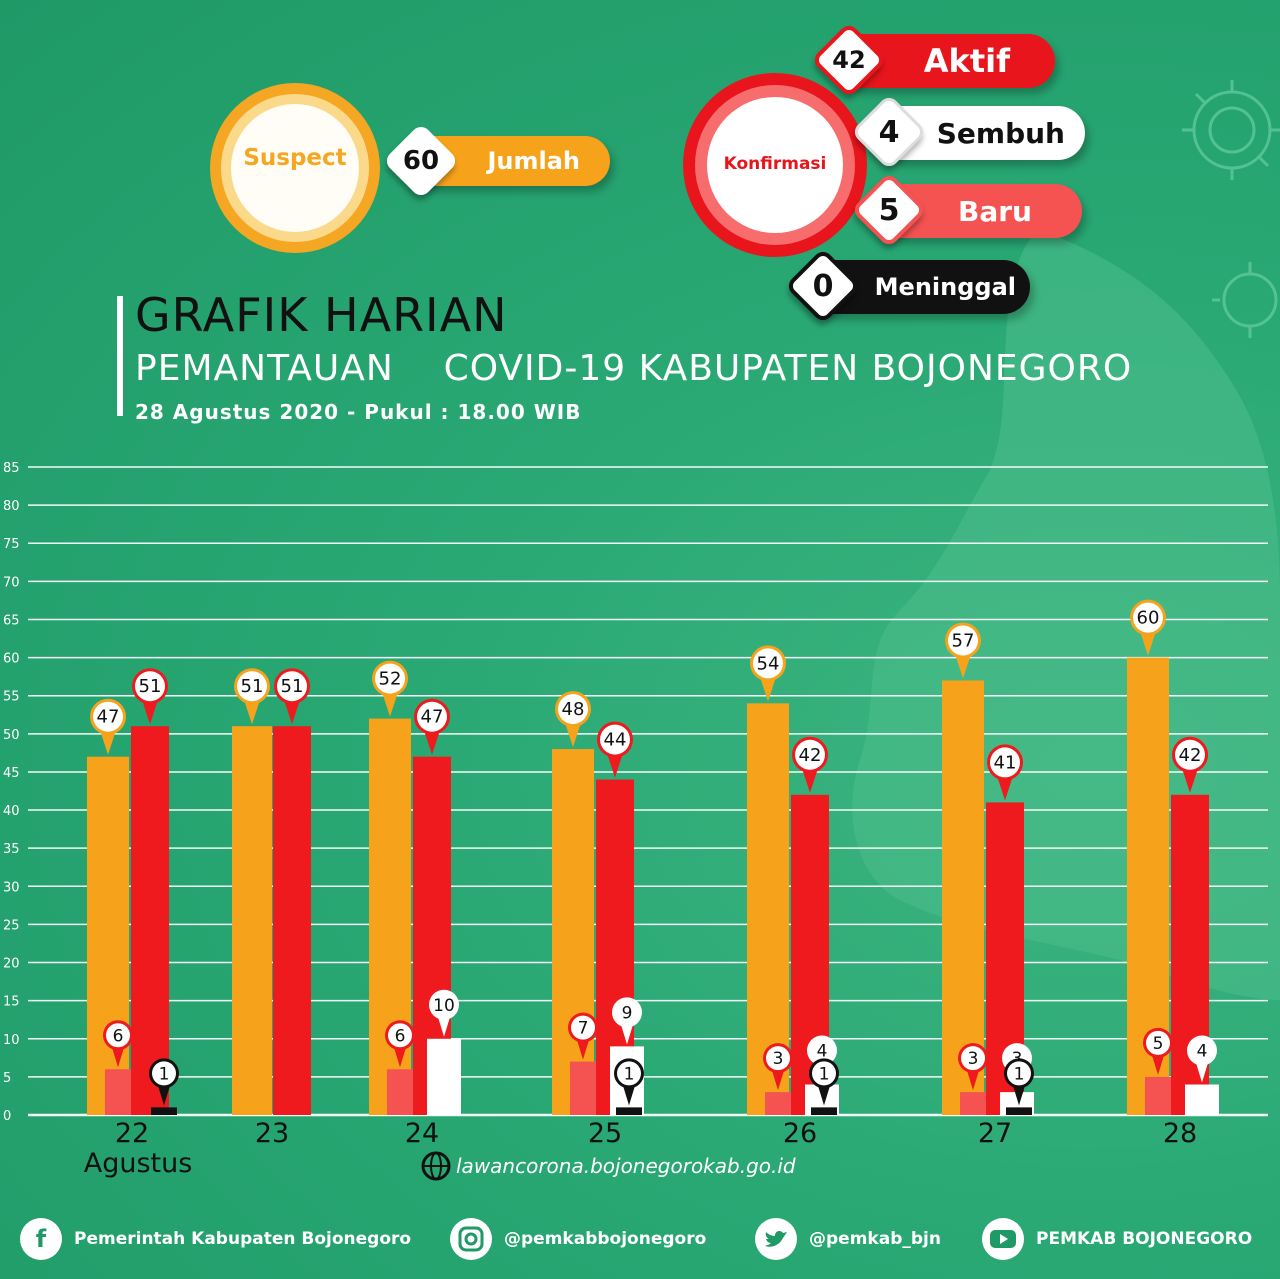  What do you see at coordinates (358, 412) in the screenshot?
I see `chart-date: 28 Agustus 2020 - Pukul : 18.00 WIB` at bounding box center [358, 412].